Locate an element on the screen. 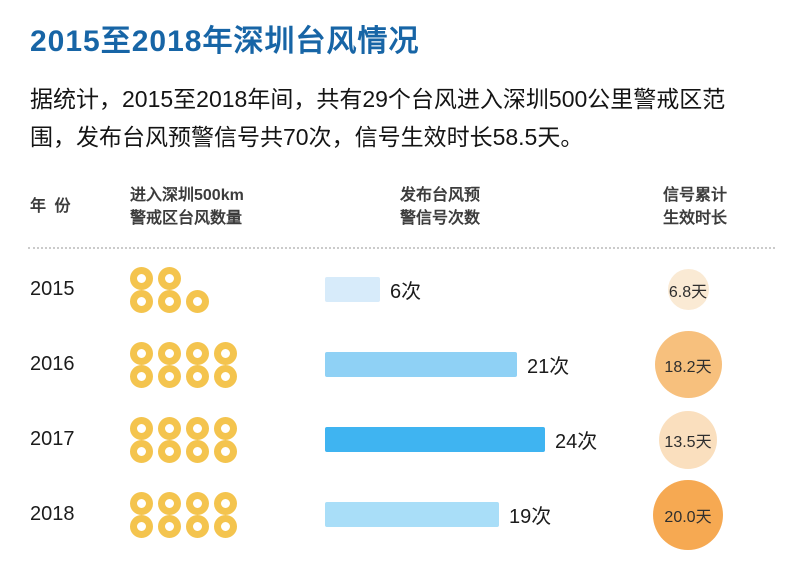  warning-count-label: 21次 is located at coordinates (548, 367).